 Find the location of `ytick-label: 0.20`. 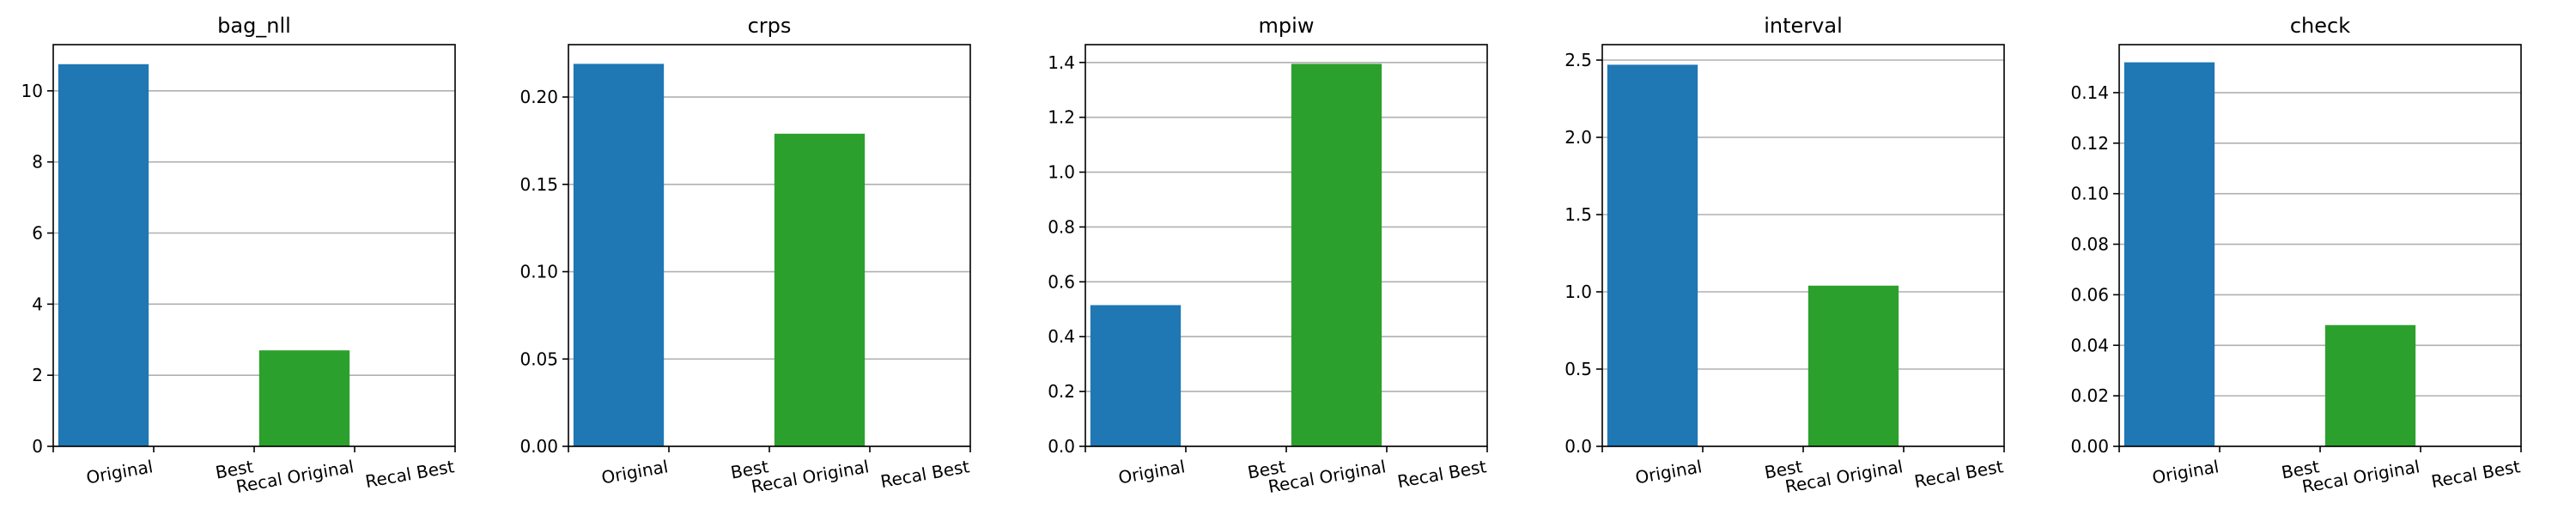

ytick-label: 0.20 is located at coordinates (538, 97).